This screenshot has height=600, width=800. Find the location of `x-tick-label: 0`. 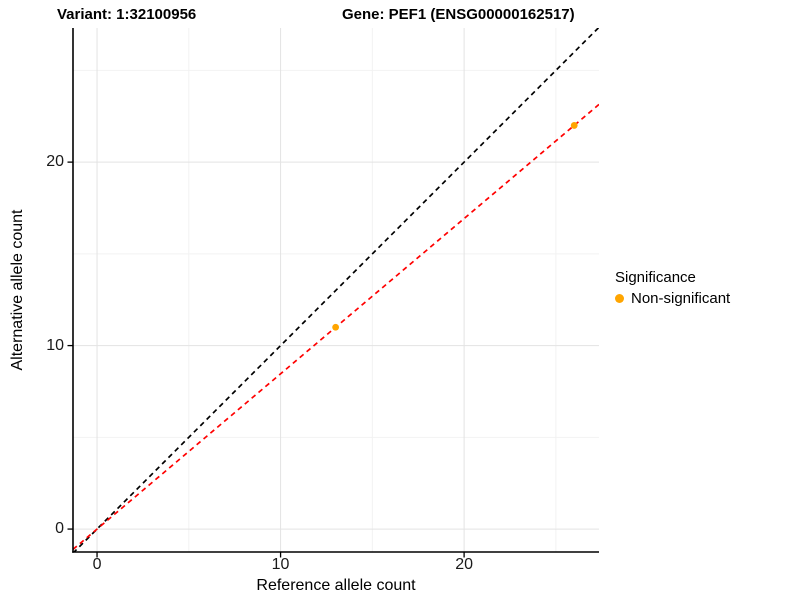

x-tick-label: 0 is located at coordinates (97, 564).